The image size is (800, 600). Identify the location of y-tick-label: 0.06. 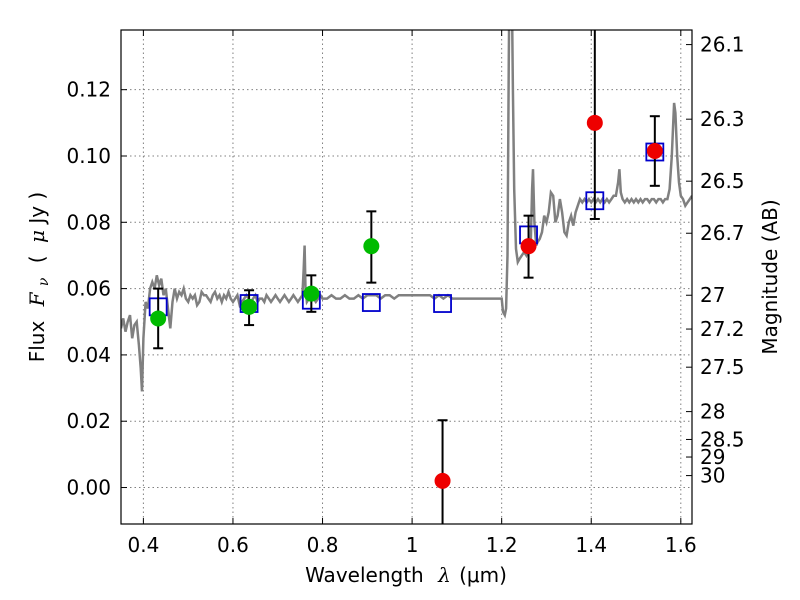
(88, 289).